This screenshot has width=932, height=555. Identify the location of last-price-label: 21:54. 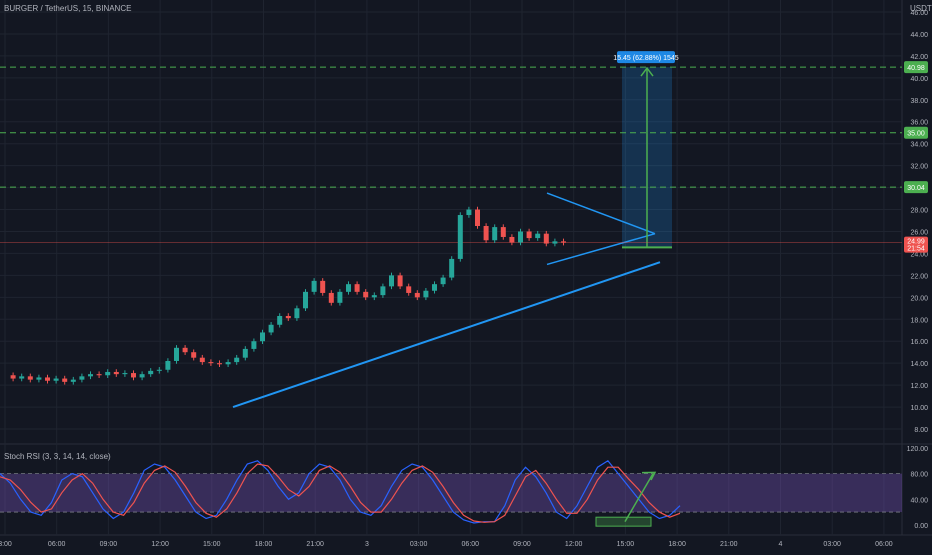
(916, 249).